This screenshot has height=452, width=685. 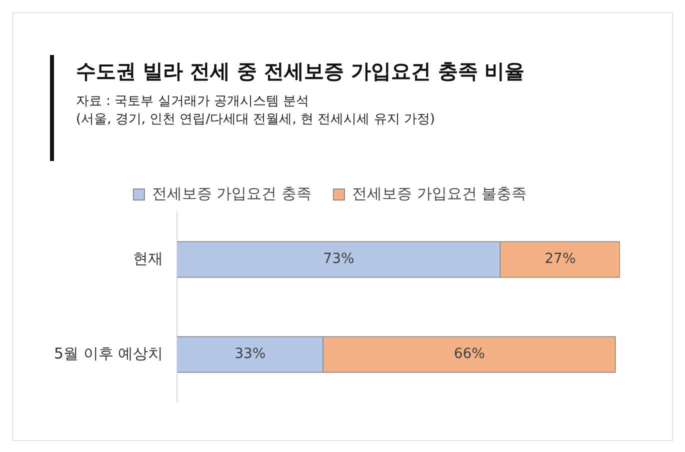 I want to click on legend-label: 전세보증 가입요건 충족, so click(x=232, y=193).